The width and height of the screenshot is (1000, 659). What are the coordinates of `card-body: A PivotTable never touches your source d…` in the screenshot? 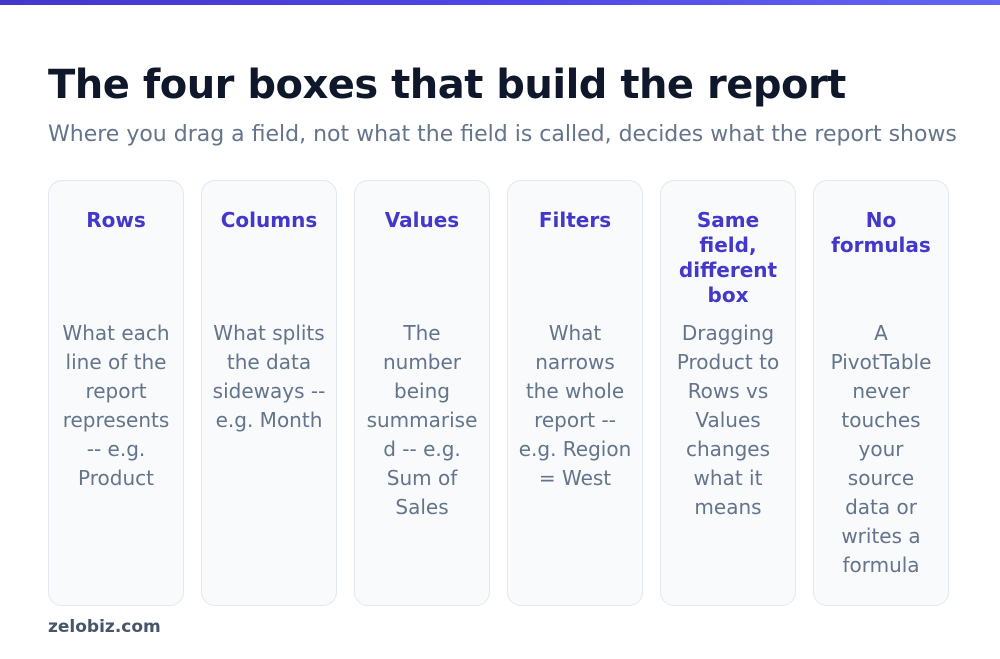 It's located at (881, 449).